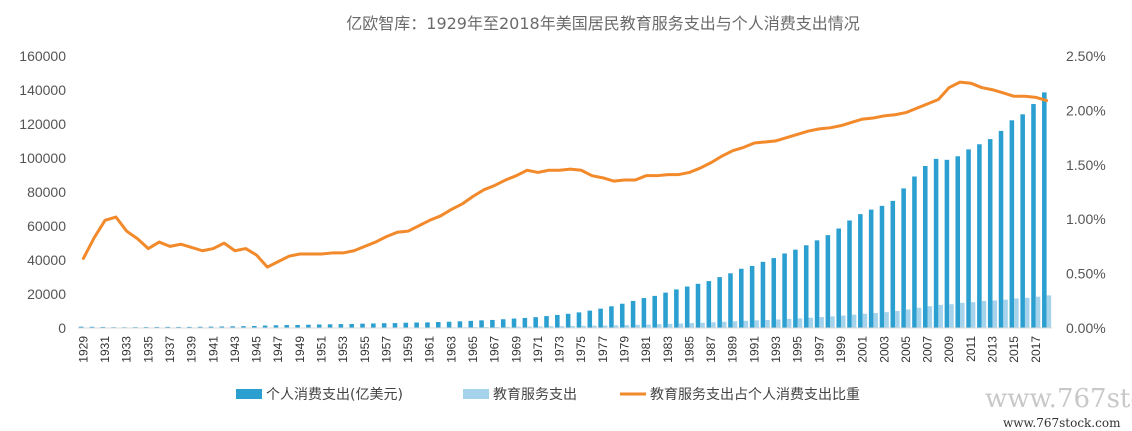  Describe the element at coordinates (46, 260) in the screenshot. I see `left-axis-tick-label: 40000` at that location.